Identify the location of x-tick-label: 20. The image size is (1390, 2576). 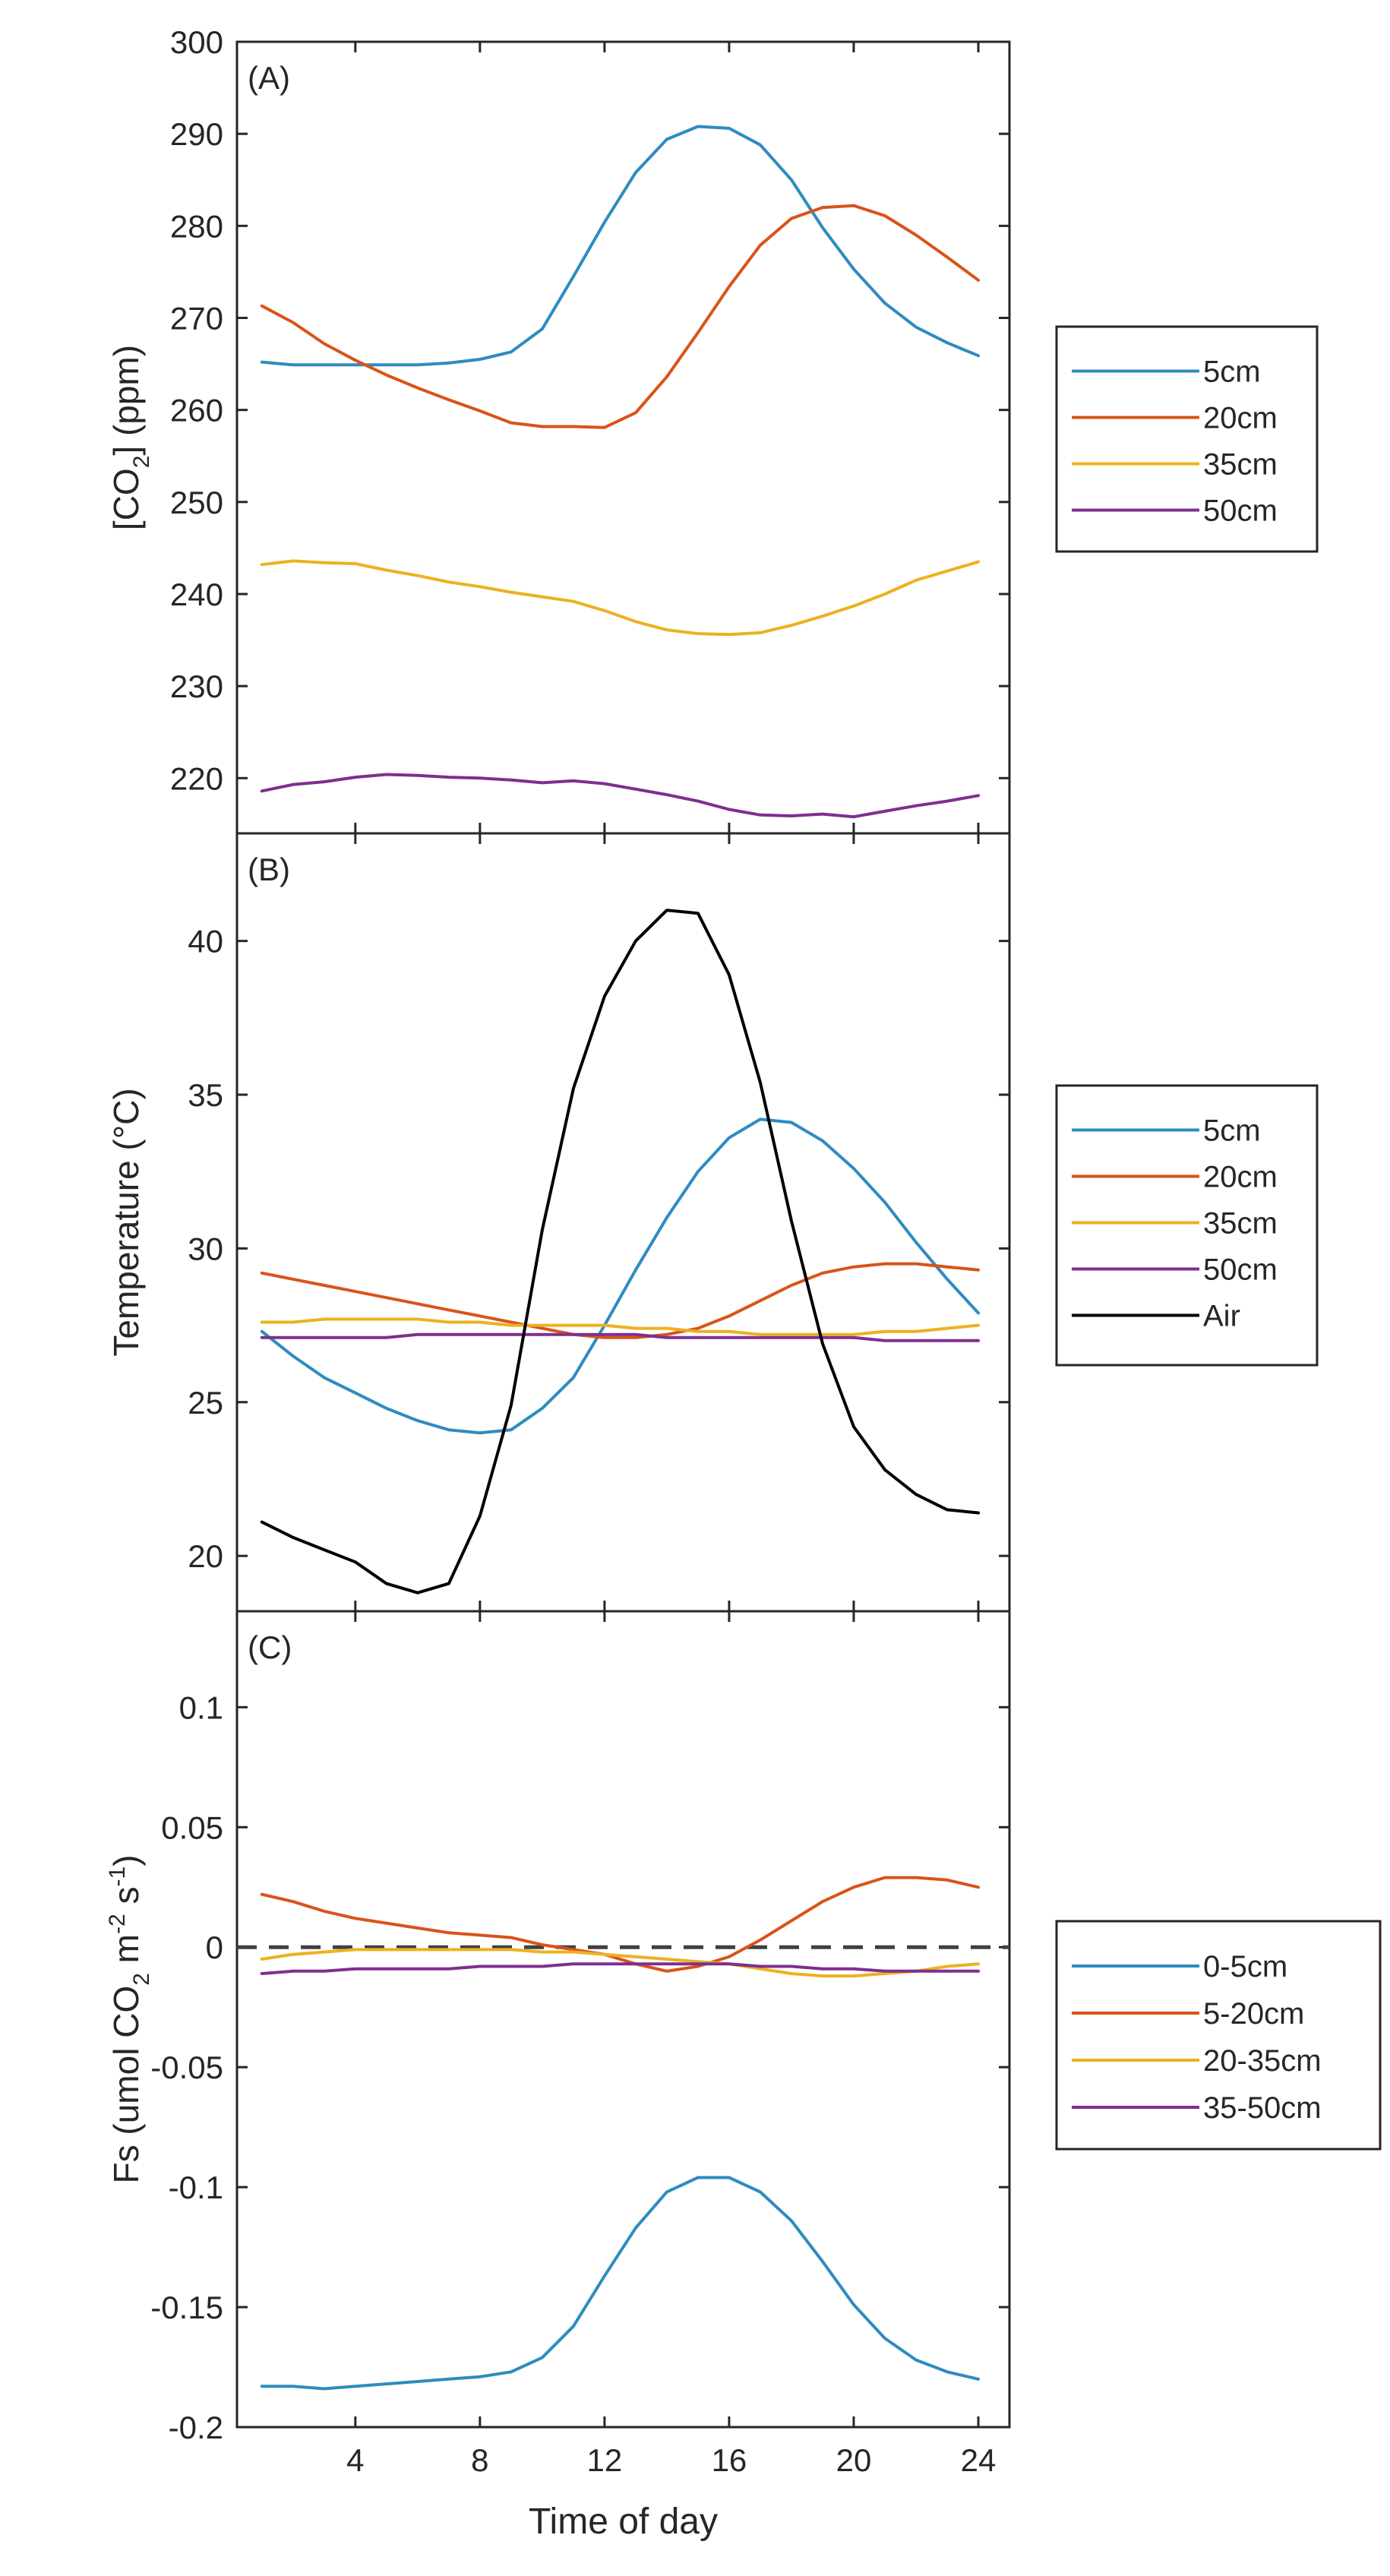
(854, 2460).